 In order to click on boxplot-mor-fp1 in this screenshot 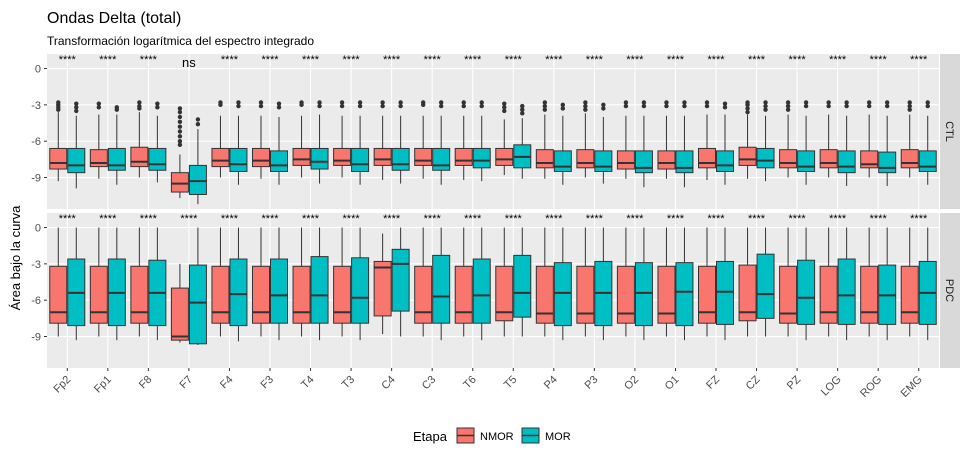, I will do `click(116, 145)`.